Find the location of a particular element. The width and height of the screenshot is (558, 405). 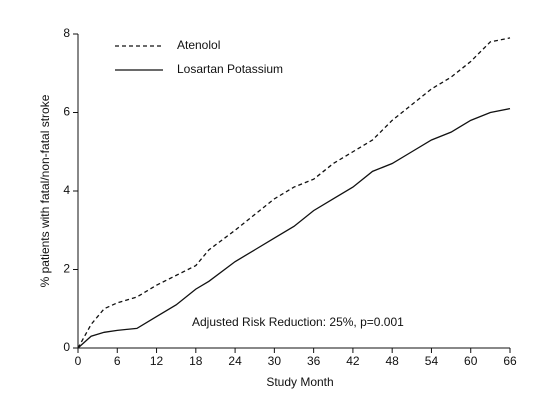

y-tick-label: 6 is located at coordinates (66, 112).